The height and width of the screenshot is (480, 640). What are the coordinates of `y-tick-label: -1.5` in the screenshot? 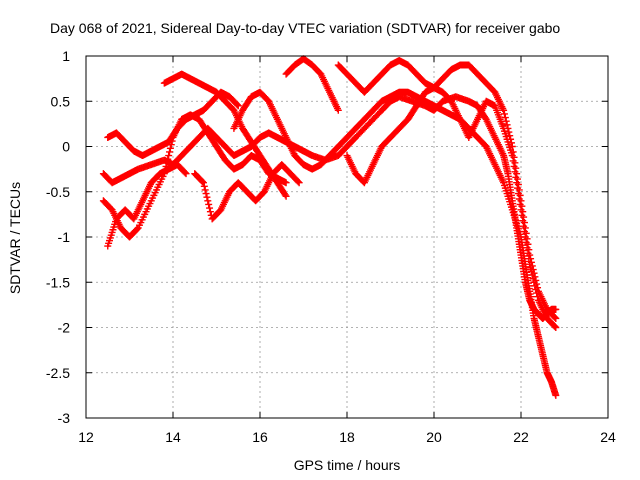 It's located at (58, 282).